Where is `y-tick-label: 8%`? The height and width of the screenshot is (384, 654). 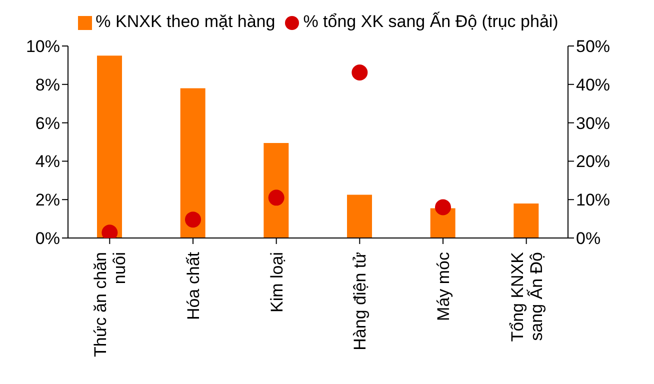 y-tick-label: 8% is located at coordinates (47, 84).